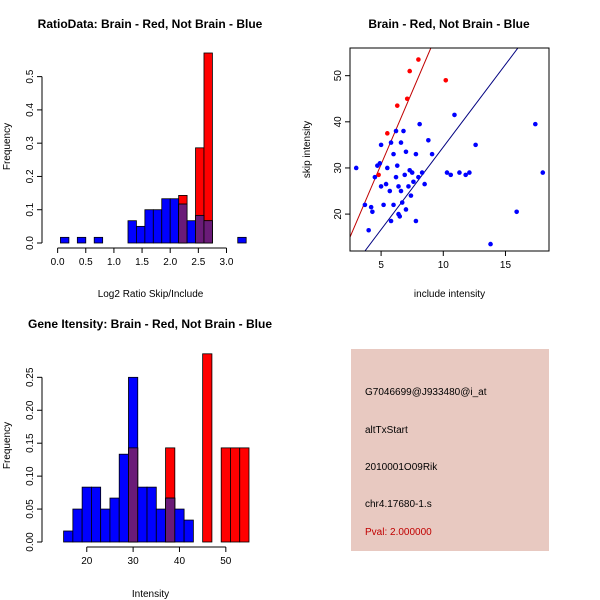 This screenshot has width=600, height=600. Describe the element at coordinates (87, 561) in the screenshot. I see `x-tick-label: 20` at that location.